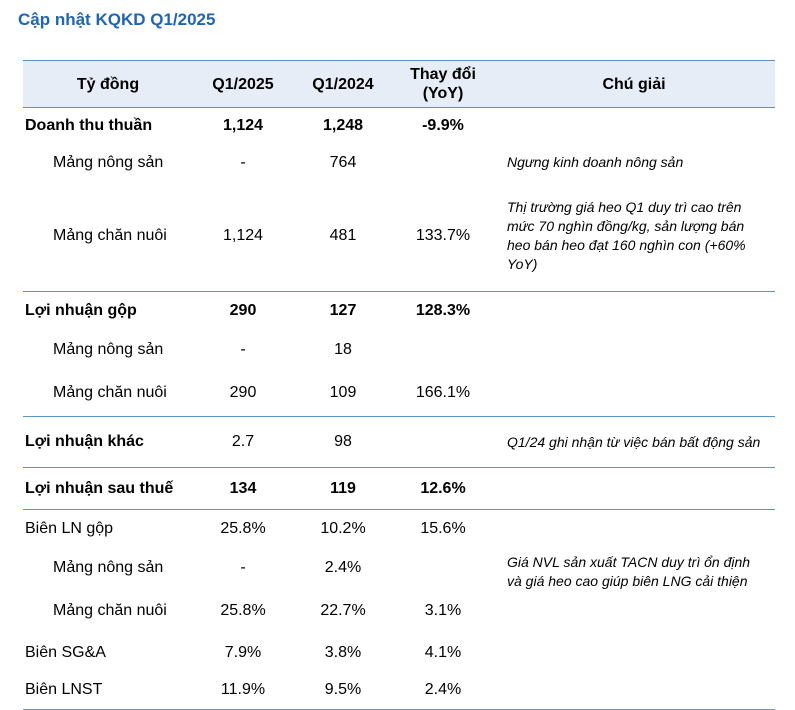 Image resolution: width=795 pixels, height=710 pixels. Describe the element at coordinates (443, 652) in the screenshot. I see `cell-change: 4.1%` at that location.